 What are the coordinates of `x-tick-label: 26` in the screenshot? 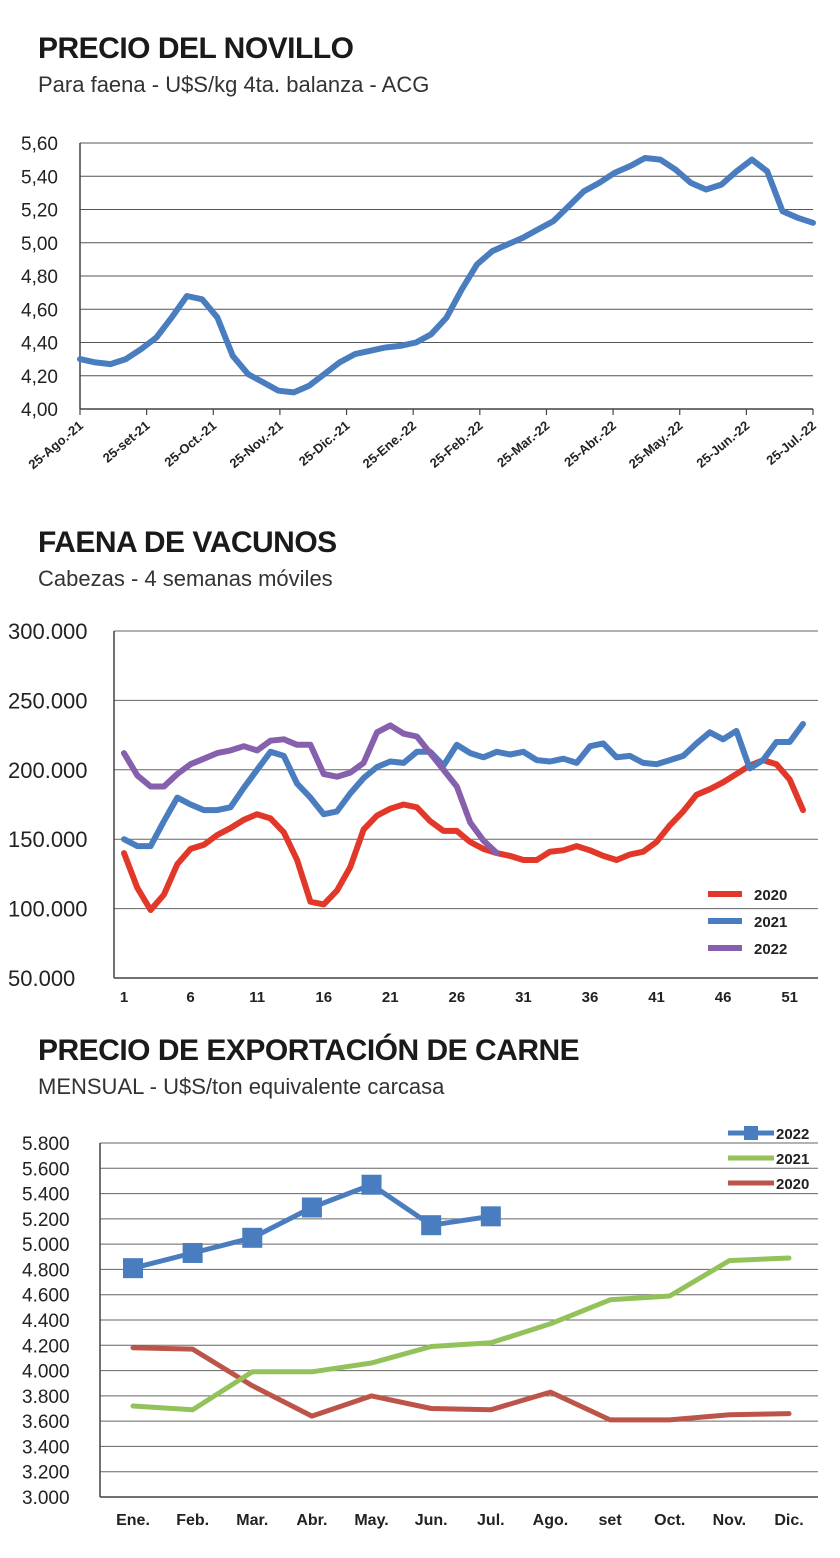 It's located at (456, 997).